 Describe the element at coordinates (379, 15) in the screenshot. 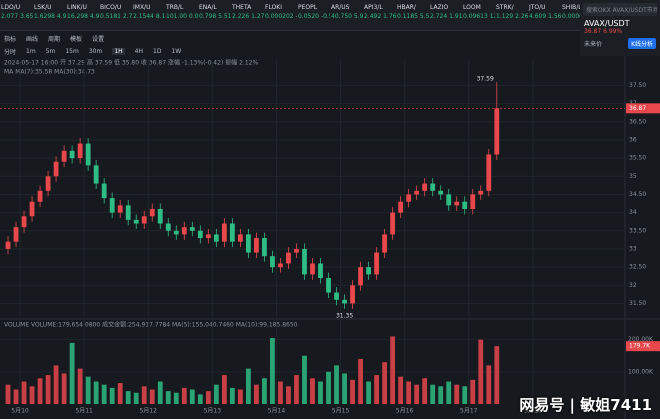

I see `ticker: API3/L 2.492 1.76` at that location.